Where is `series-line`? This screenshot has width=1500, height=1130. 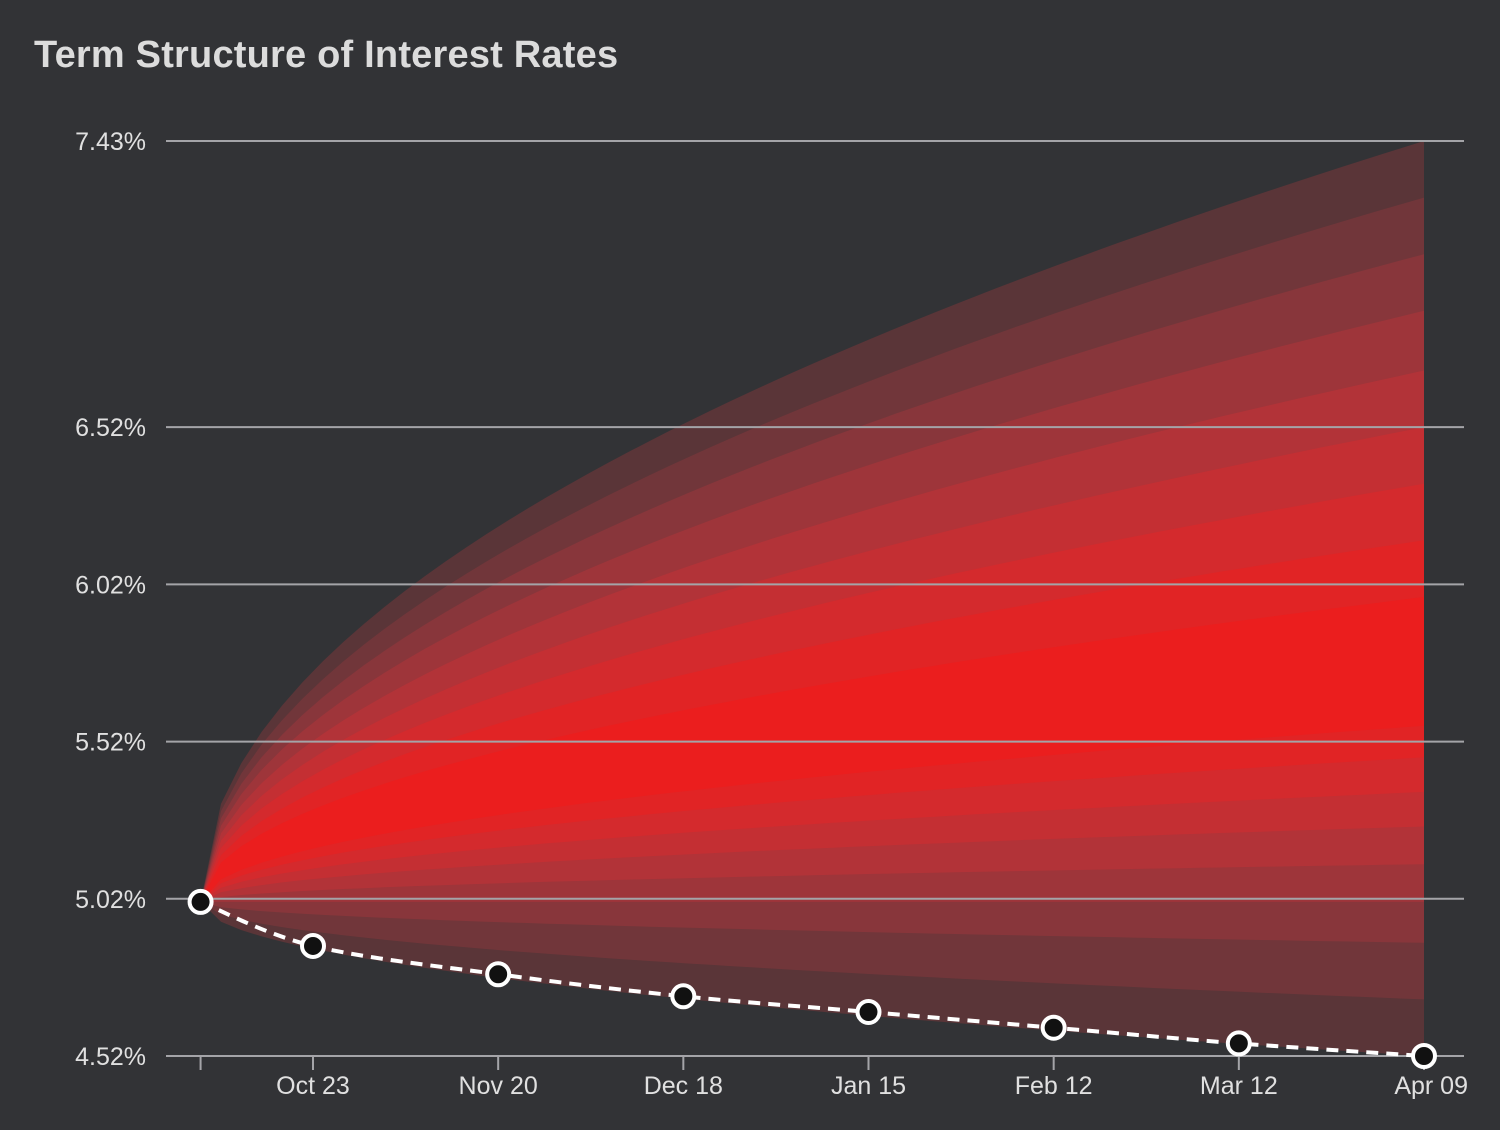
series-line is located at coordinates (812, 979).